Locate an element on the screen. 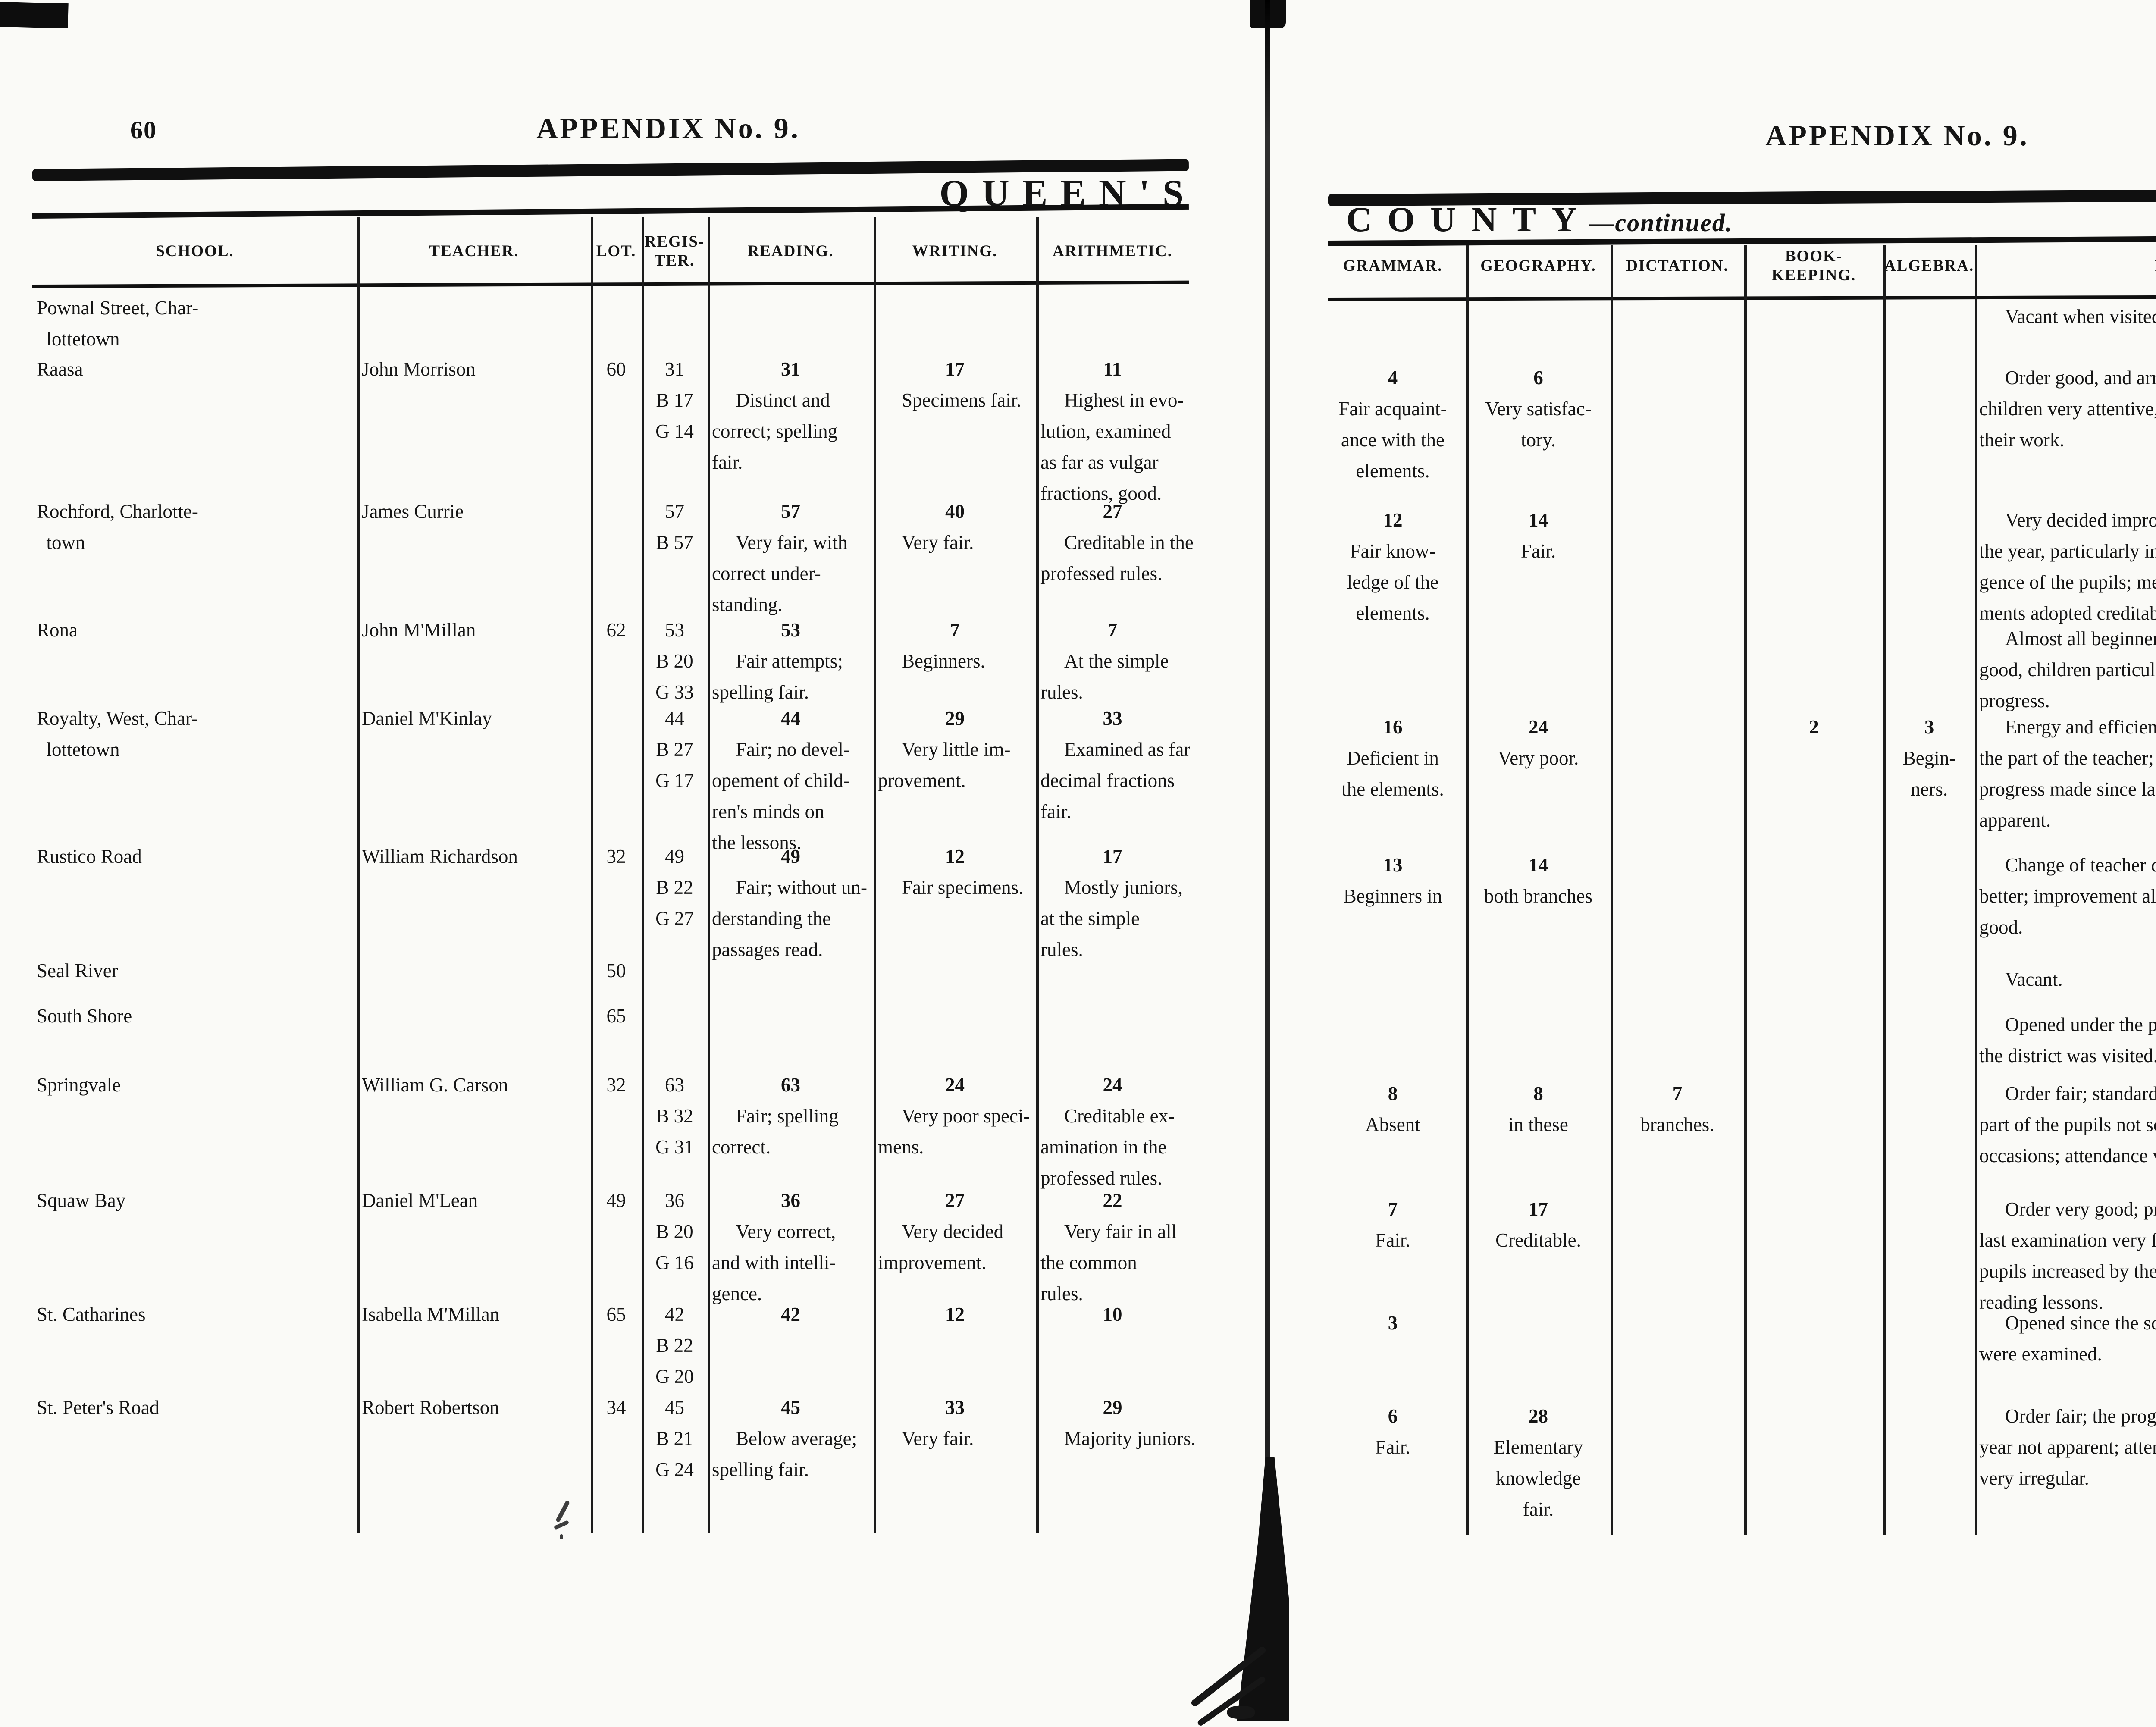  column-header-bookkeeping: BOOK- KEEPING. is located at coordinates (1813, 266).